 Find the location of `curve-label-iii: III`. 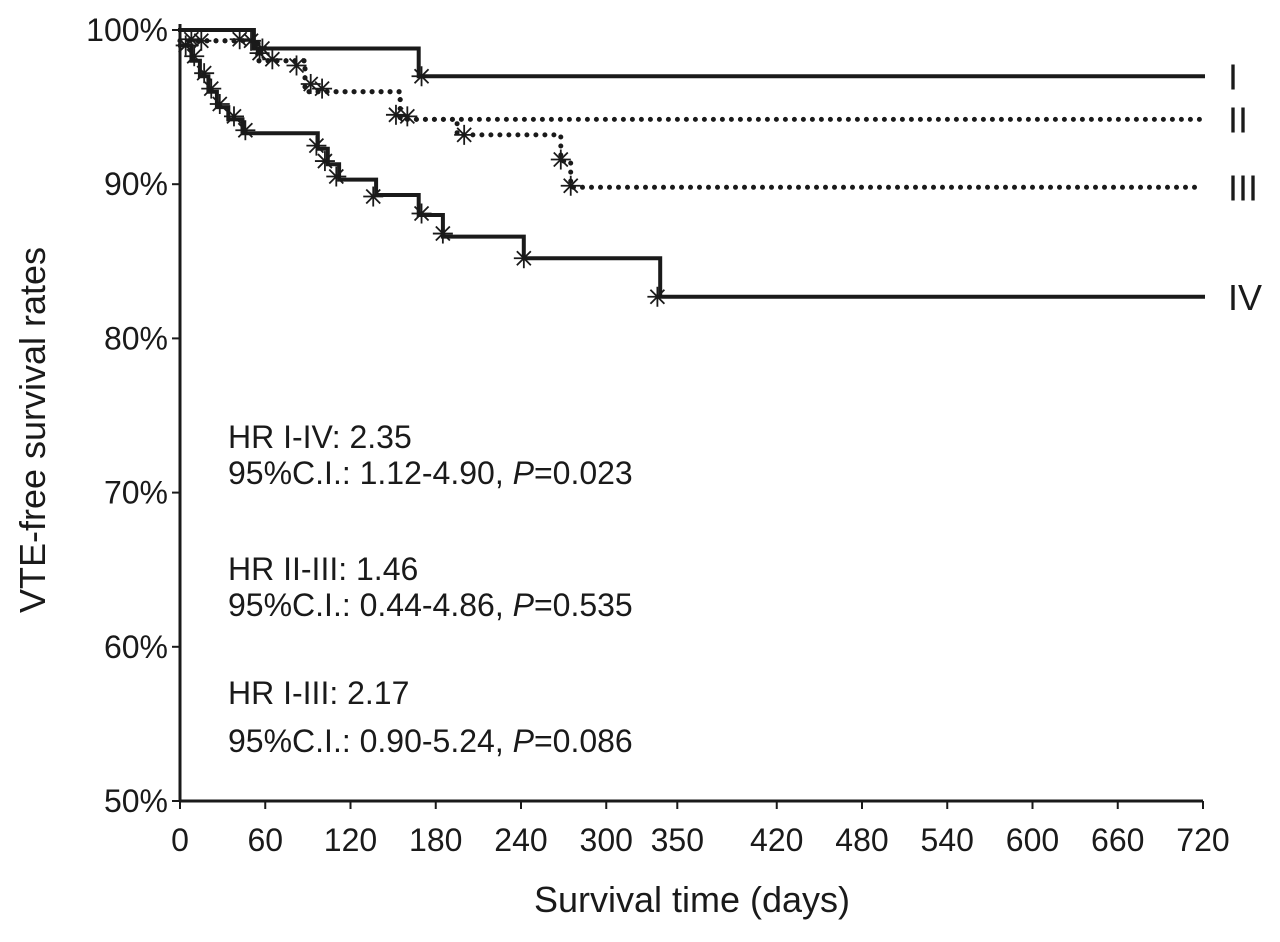

curve-label-iii: III is located at coordinates (1243, 187).